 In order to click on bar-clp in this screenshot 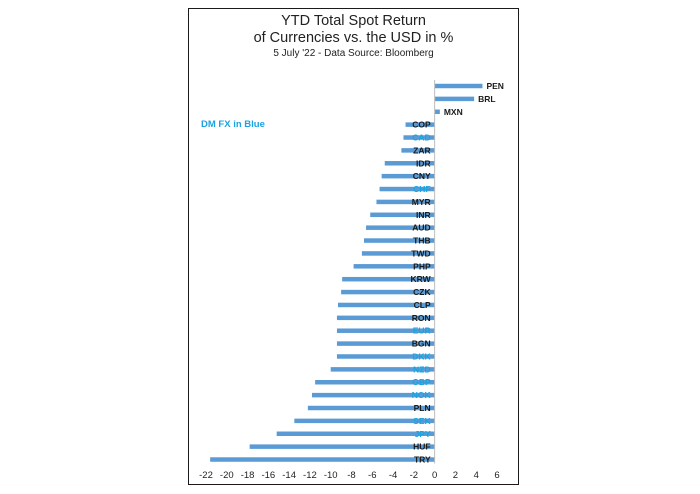, I will do `click(386, 305)`.